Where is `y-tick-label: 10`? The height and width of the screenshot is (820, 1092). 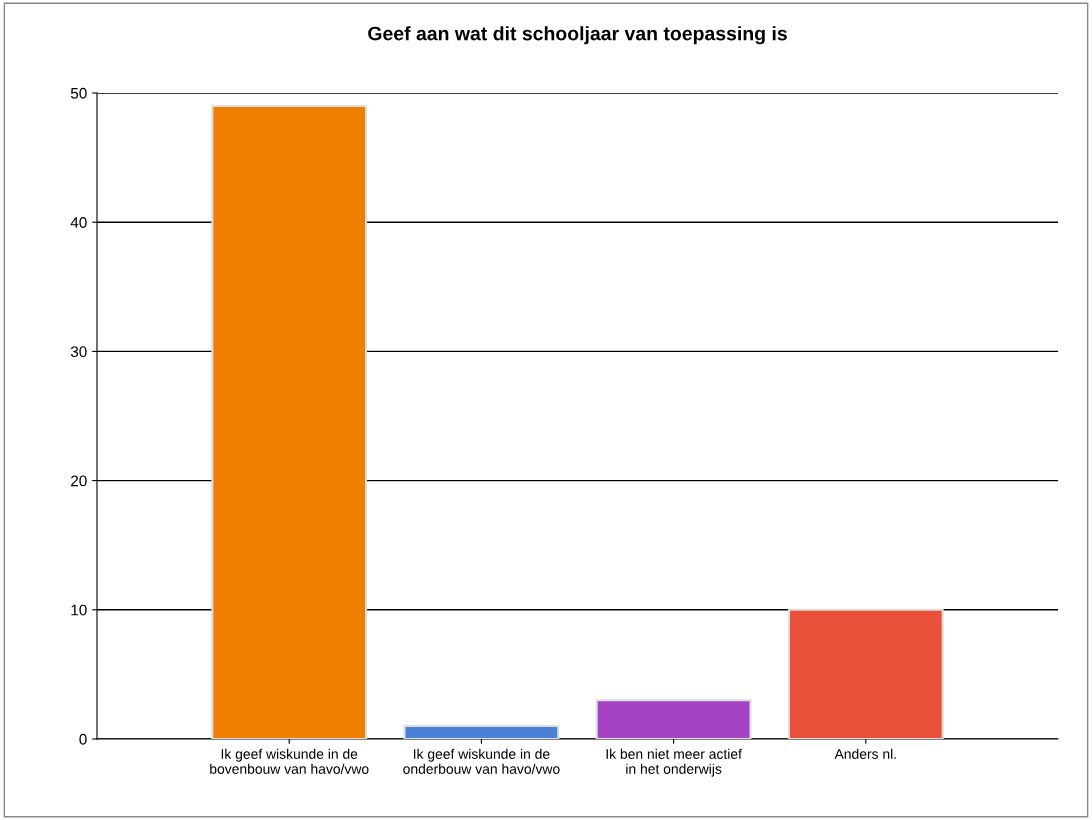 y-tick-label: 10 is located at coordinates (79, 610).